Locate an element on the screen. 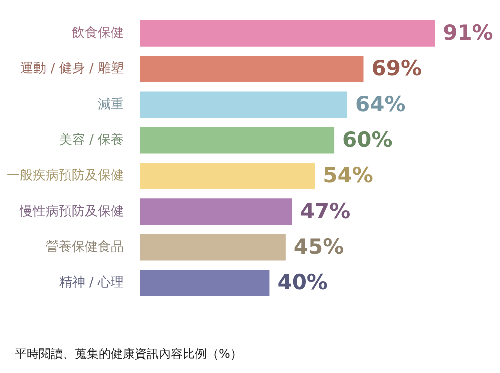  data-label: 60% is located at coordinates (367, 140).